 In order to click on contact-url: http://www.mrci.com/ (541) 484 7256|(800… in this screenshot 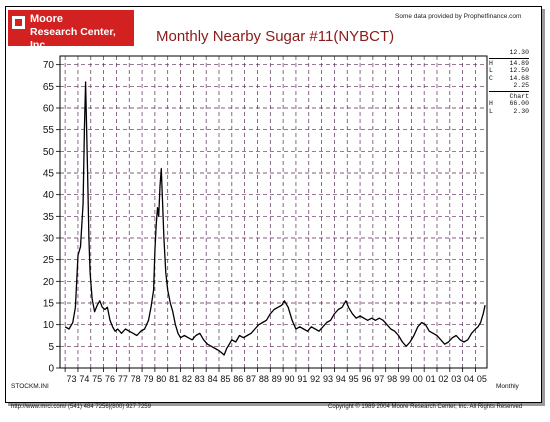, I will do `click(81, 407)`.